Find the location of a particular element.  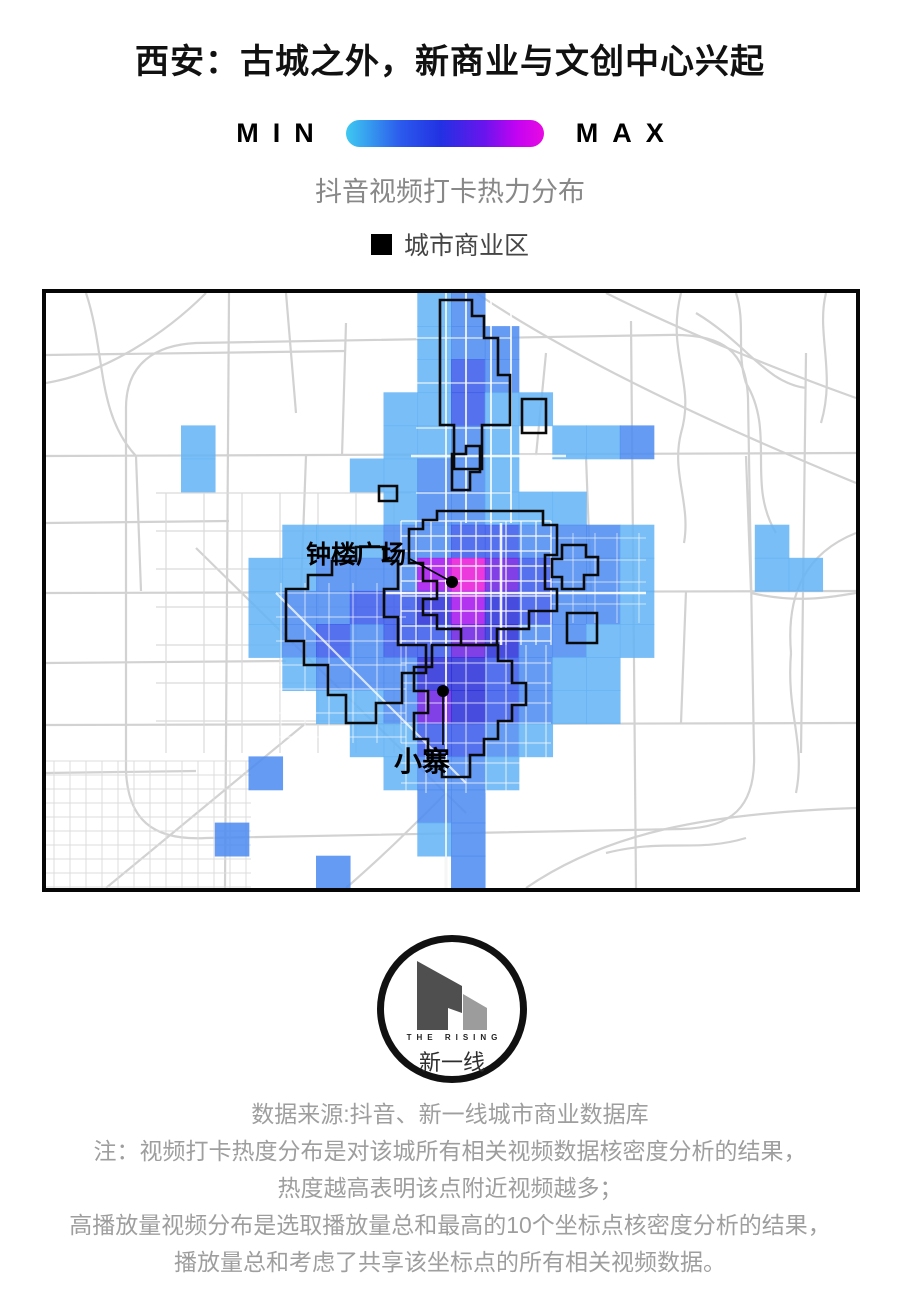

bell-tower-leader-line is located at coordinates (431, 570).